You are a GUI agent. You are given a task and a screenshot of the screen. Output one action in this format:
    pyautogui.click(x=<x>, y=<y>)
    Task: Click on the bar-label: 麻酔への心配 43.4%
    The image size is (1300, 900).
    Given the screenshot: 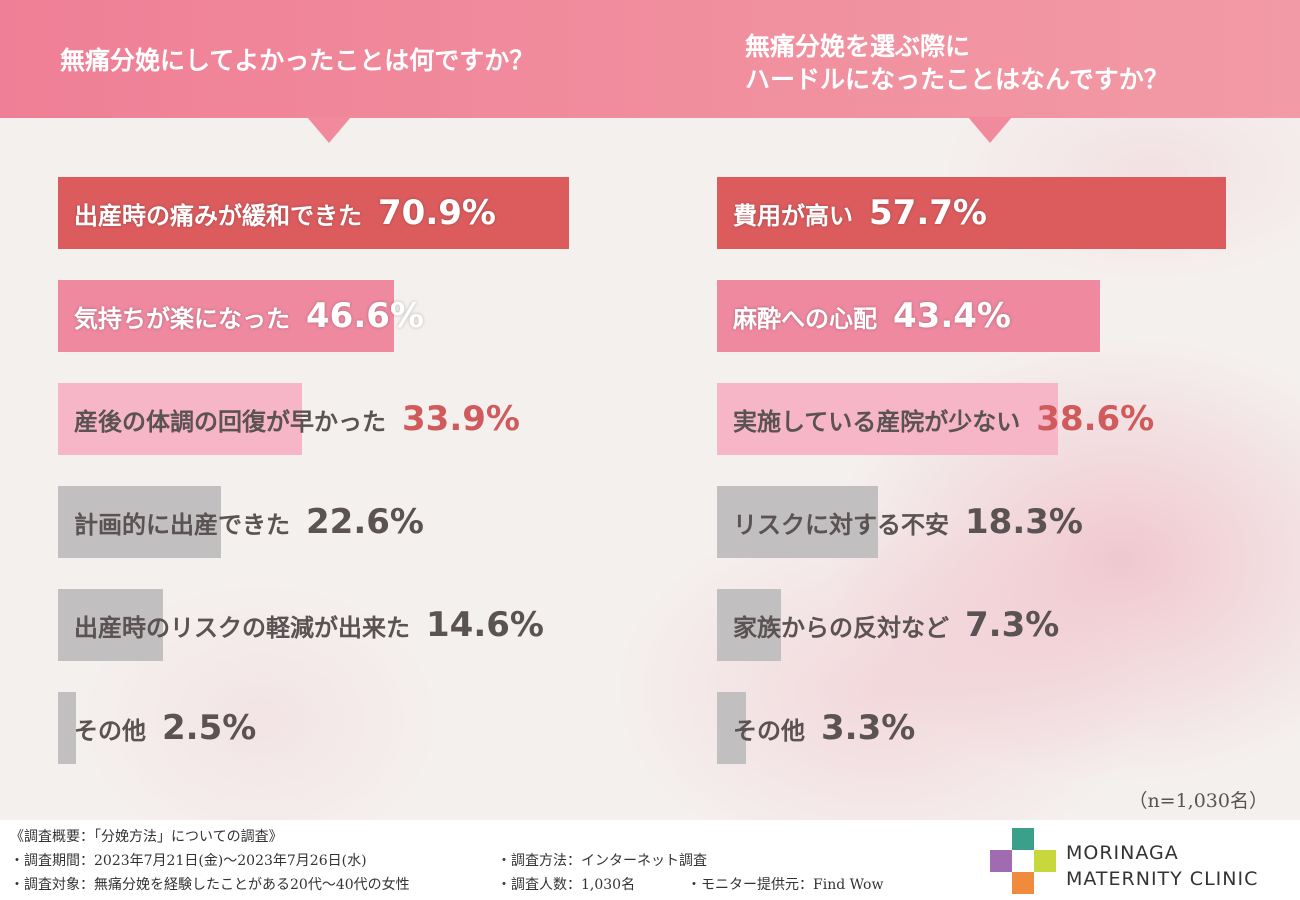 What is the action you would take?
    pyautogui.click(x=872, y=316)
    